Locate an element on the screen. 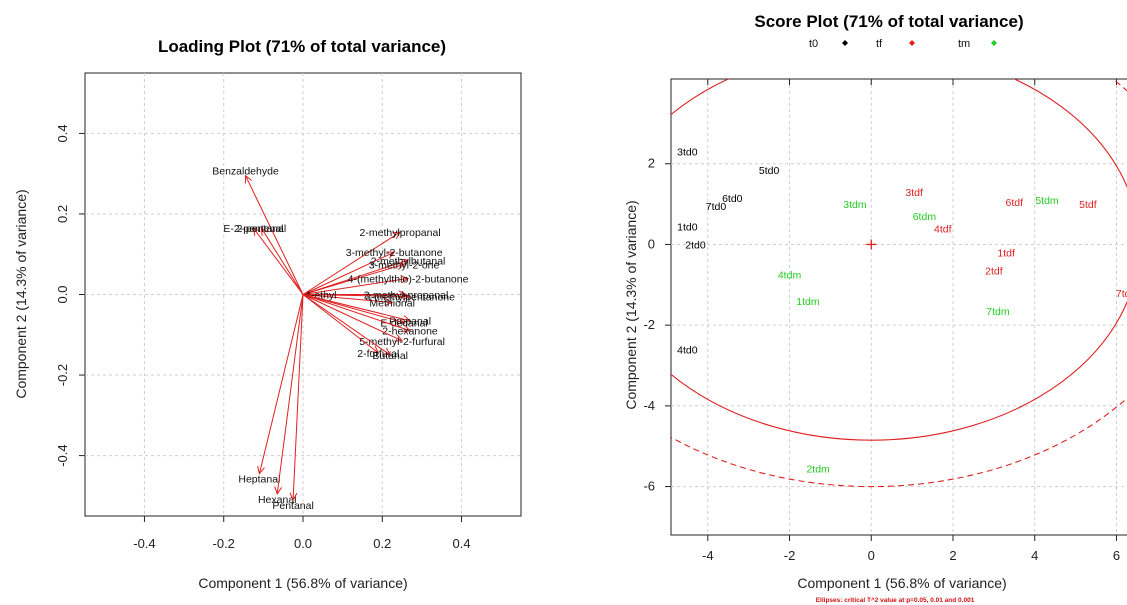  loading-vector-label: 2-methylbutanal is located at coordinates (408, 261).